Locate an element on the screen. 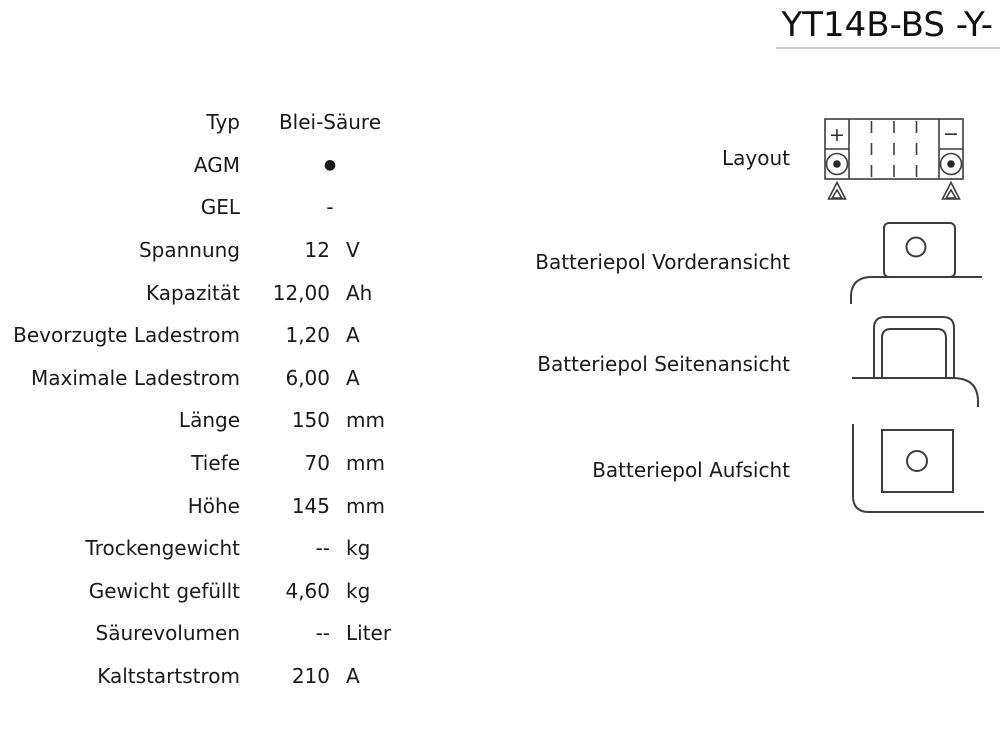  terminal-top-view-diagram is located at coordinates (918, 468).